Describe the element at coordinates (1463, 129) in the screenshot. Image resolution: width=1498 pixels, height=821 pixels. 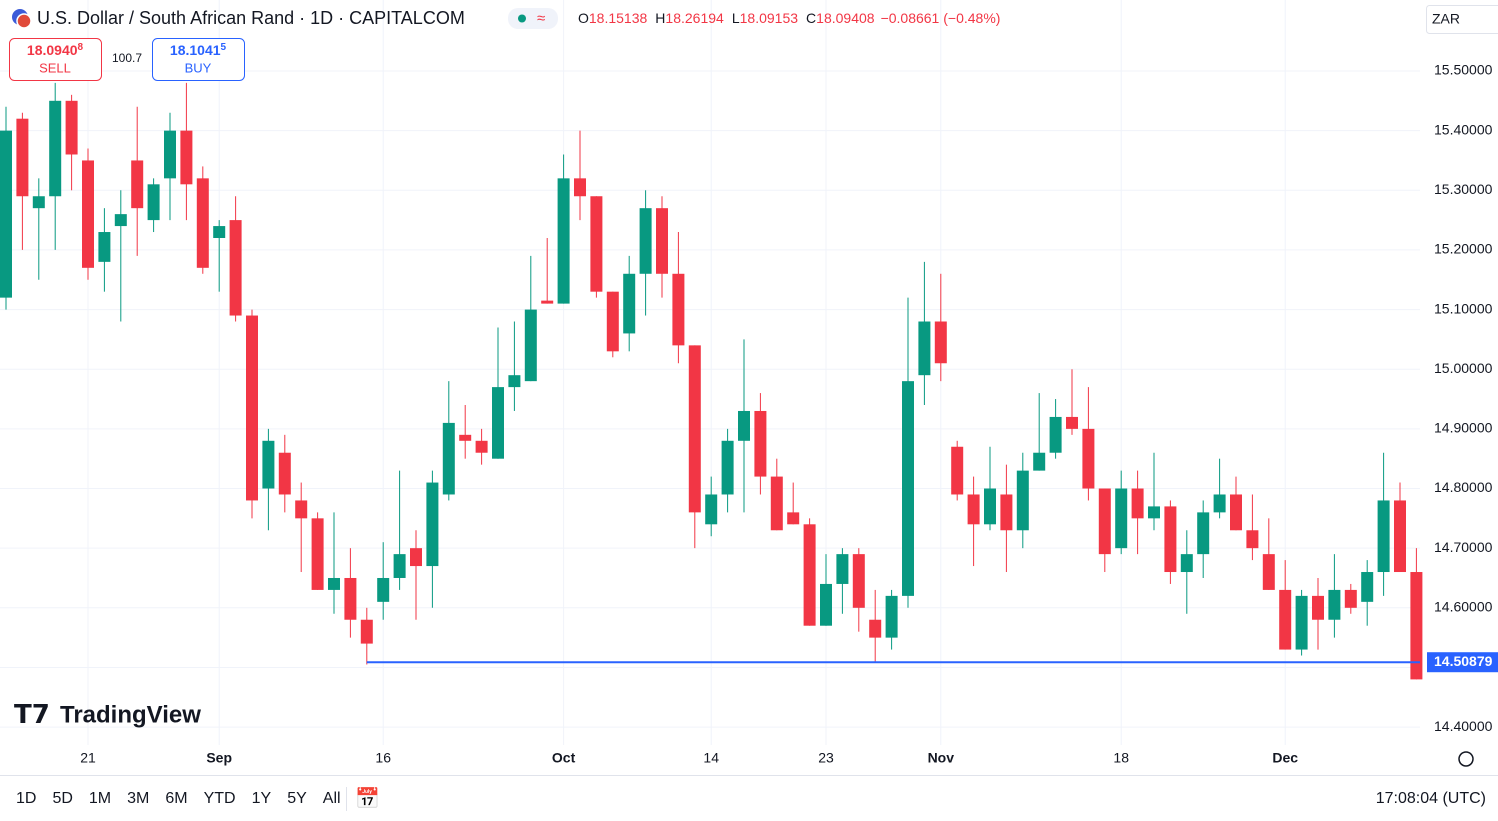
I see `y-tick-label: 15.40000` at that location.